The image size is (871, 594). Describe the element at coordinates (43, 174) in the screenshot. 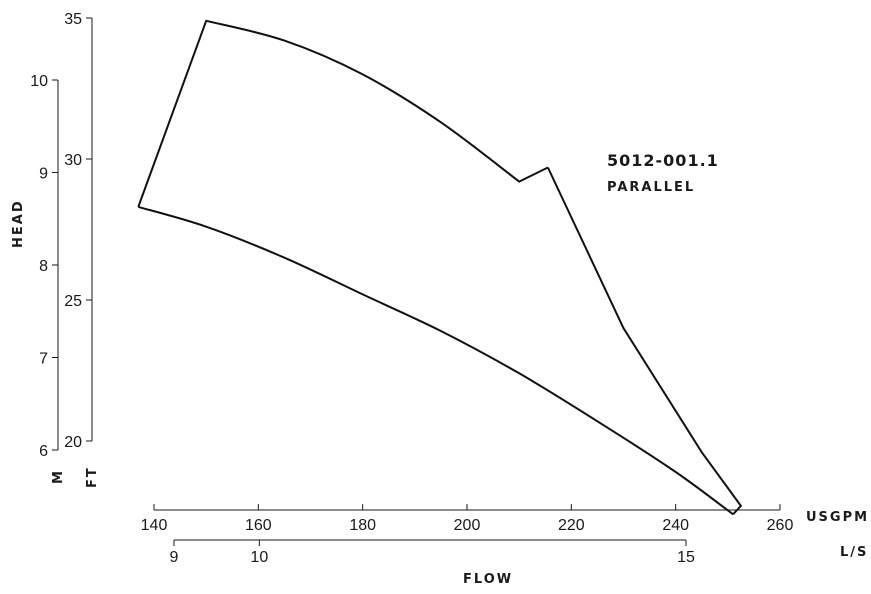

I see `y-tick-label-m-9: 9` at that location.